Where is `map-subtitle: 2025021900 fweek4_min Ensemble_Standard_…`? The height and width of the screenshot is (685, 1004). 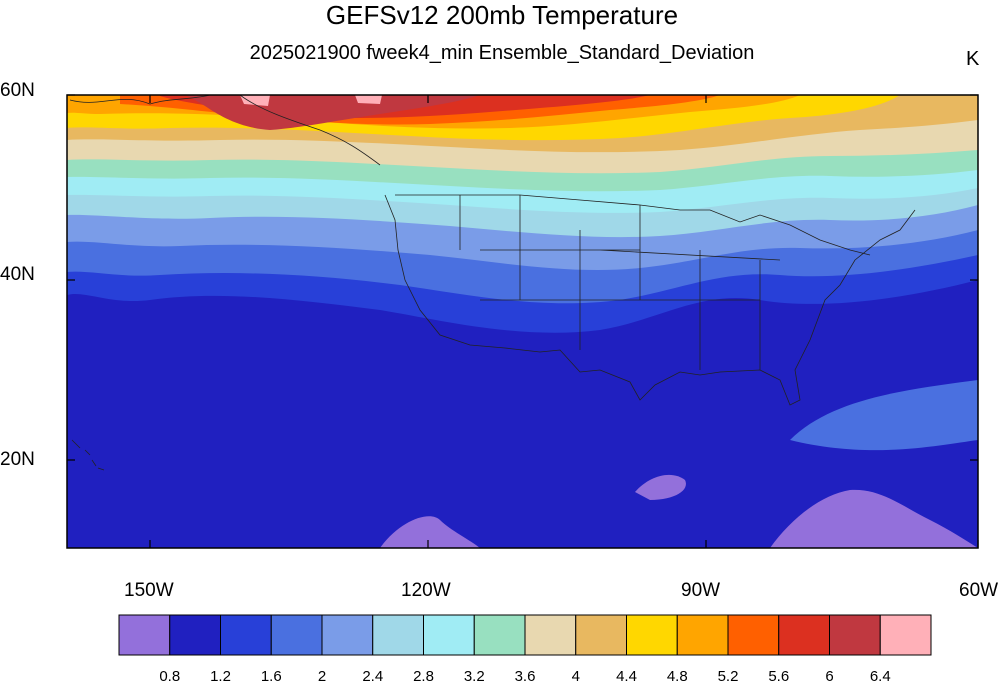
map-subtitle: 2025021900 fweek4_min Ensemble_Standard_… is located at coordinates (502, 53).